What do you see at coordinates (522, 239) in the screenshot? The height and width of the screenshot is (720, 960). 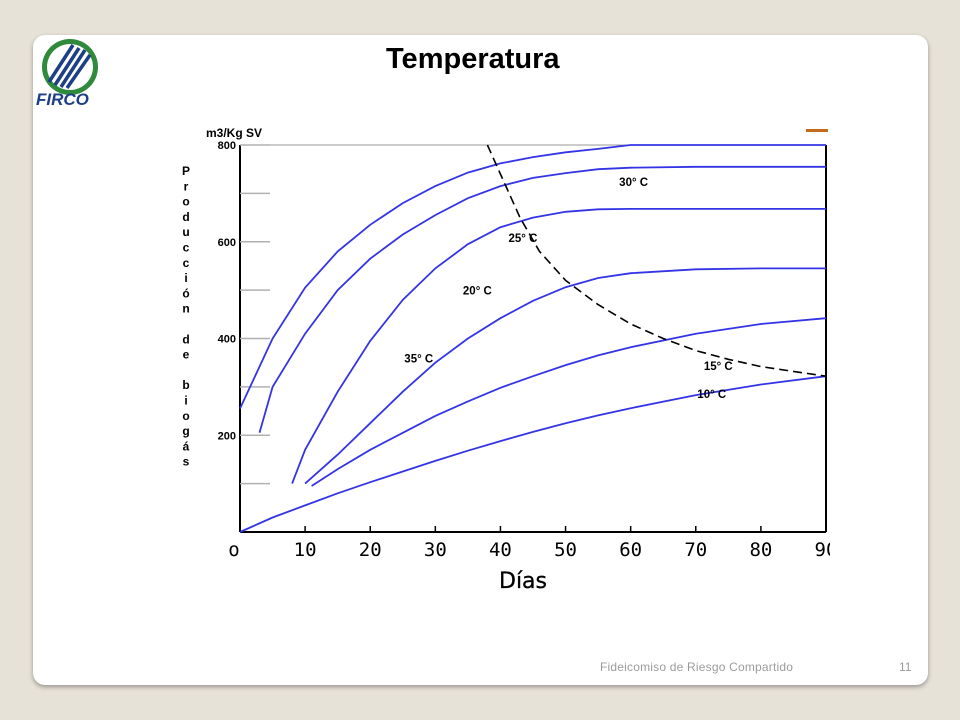 I see `series-label: 25° C` at bounding box center [522, 239].